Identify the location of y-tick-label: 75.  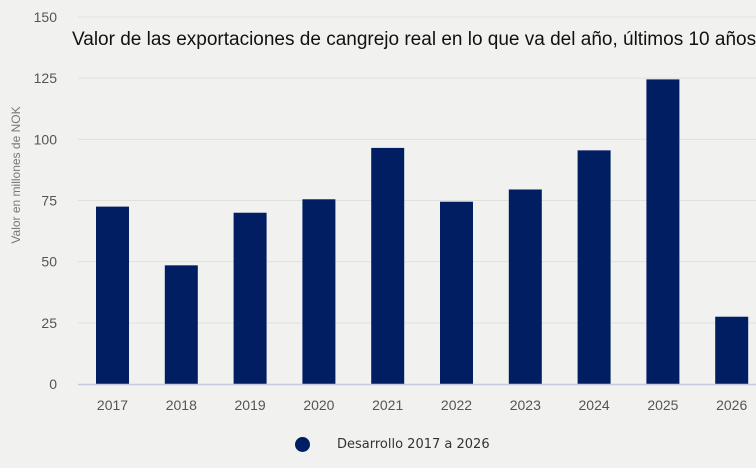
(49, 201).